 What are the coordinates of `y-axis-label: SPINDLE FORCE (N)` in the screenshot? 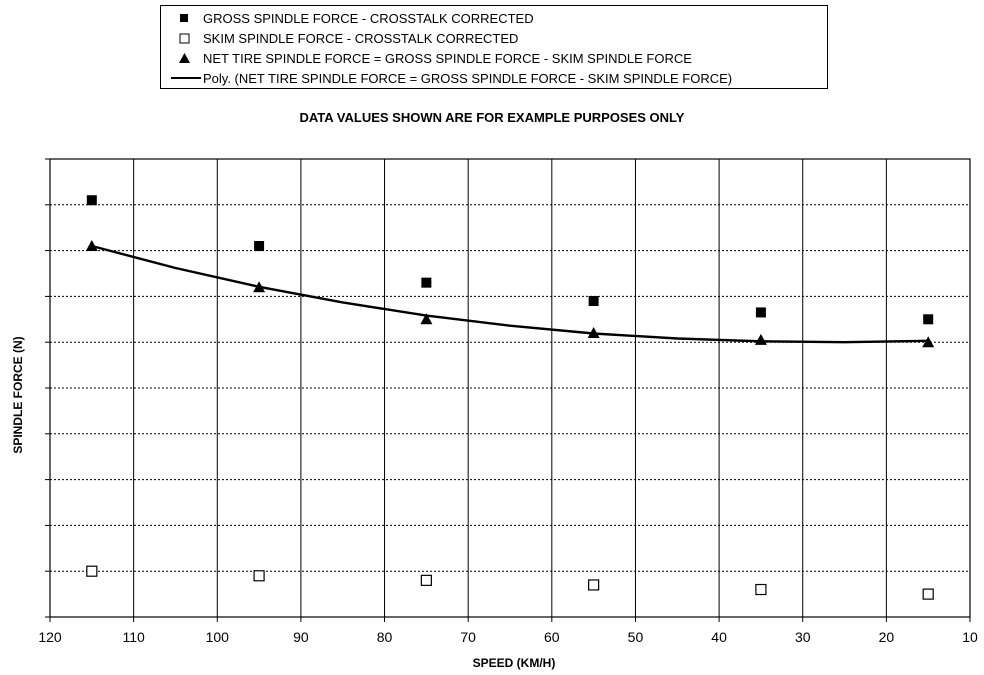 It's located at (18, 395).